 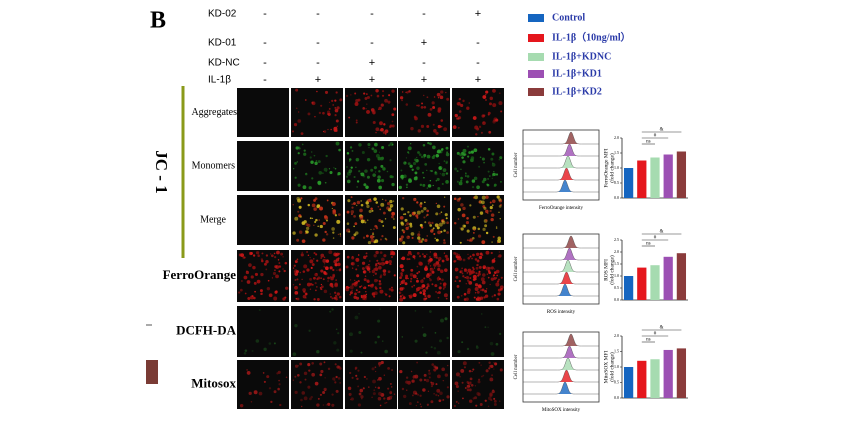 What do you see at coordinates (616, 350) in the screenshot?
I see `y-tick-label: 1.5` at bounding box center [616, 350].